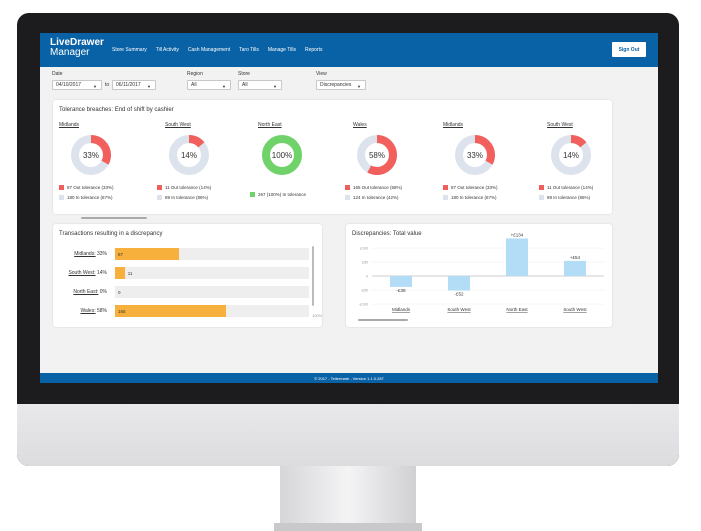  I want to click on y-tick-label: -£50, so click(364, 291).